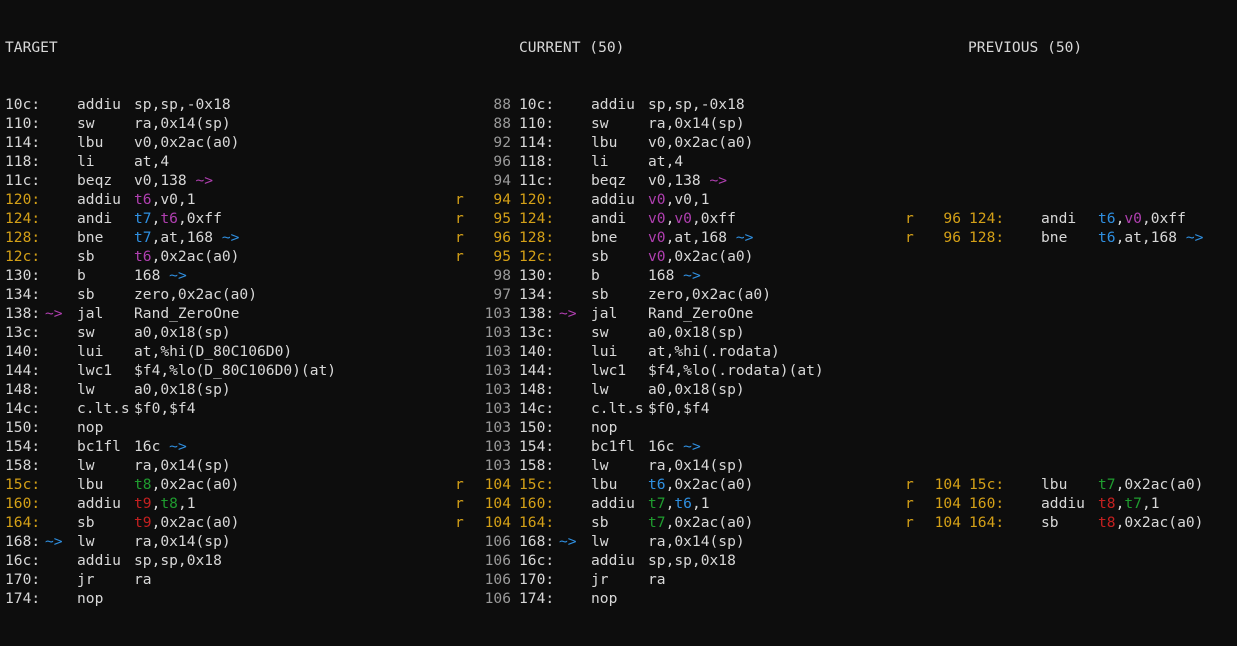 The image size is (1237, 646). I want to click on instruction-row: r 95 12c: sb v0,0x2ac(a0), so click(680, 256).